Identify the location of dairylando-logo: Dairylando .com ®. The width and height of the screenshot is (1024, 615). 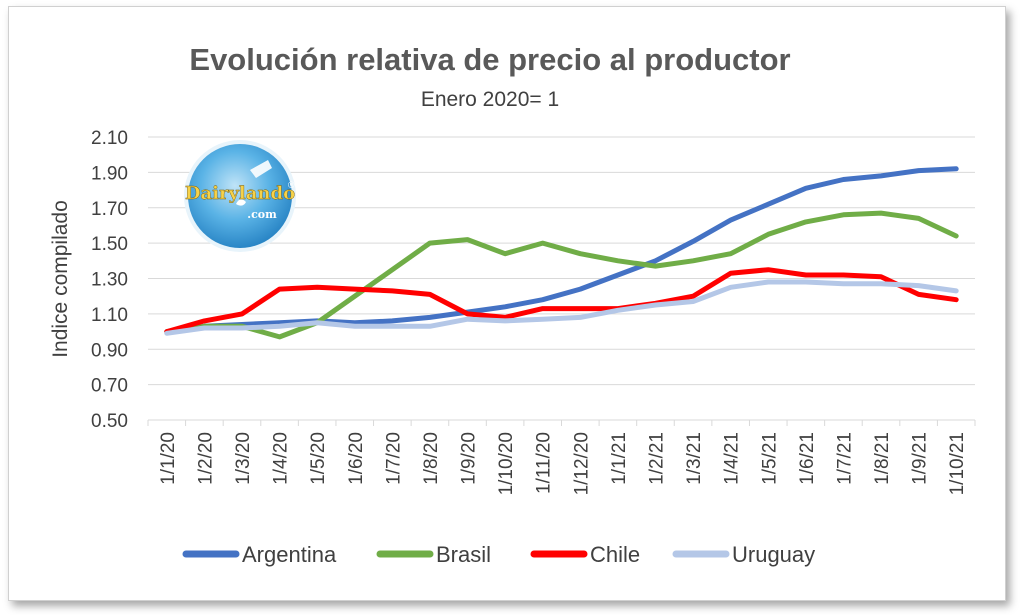
(240, 196).